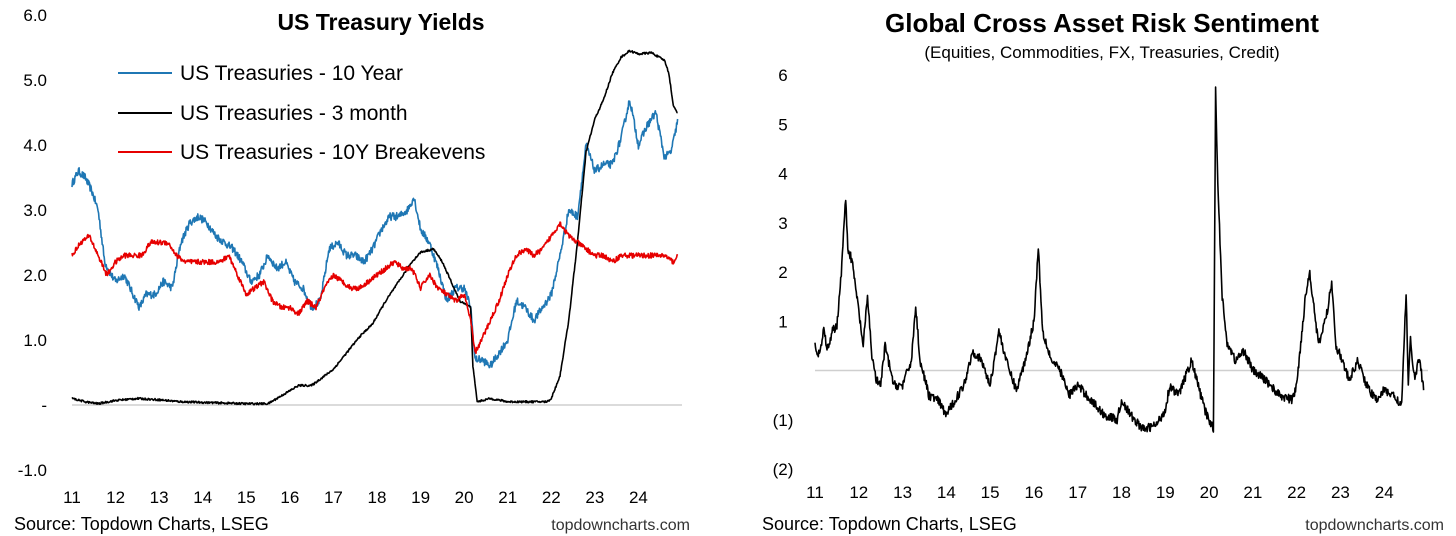 This screenshot has width=1456, height=536. What do you see at coordinates (889, 524) in the screenshot?
I see `right-source-note: Source: Topdown Charts, LSEG` at bounding box center [889, 524].